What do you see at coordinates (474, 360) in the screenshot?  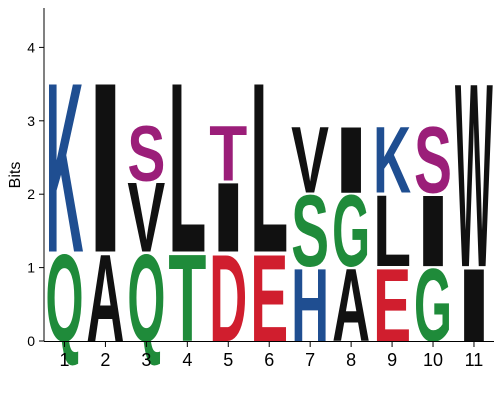 I see `x-tick-label: 11` at bounding box center [474, 360].